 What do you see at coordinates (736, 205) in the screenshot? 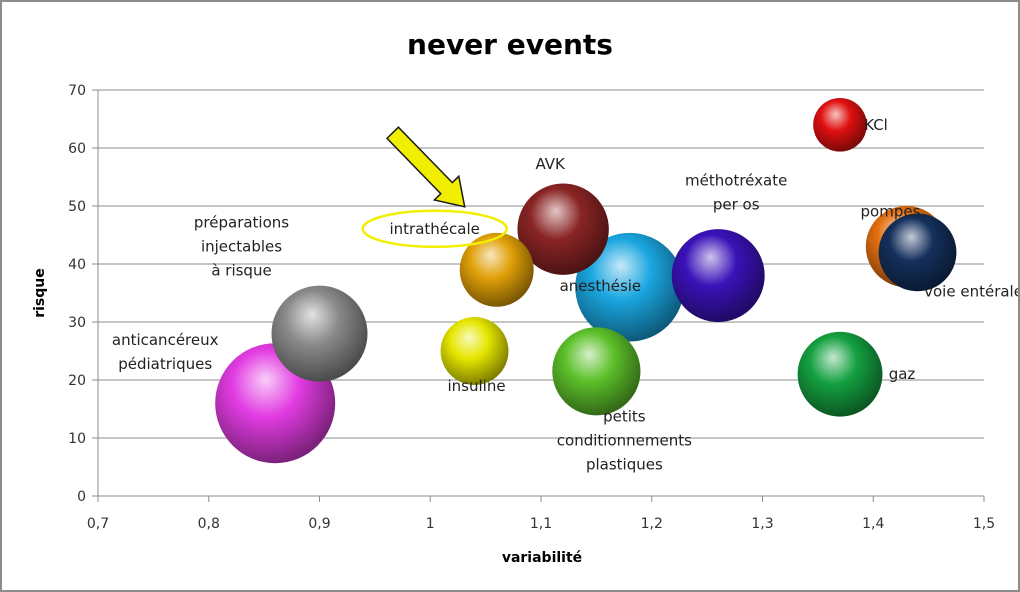
I see `bubble-label-line: per os` at bounding box center [736, 205].